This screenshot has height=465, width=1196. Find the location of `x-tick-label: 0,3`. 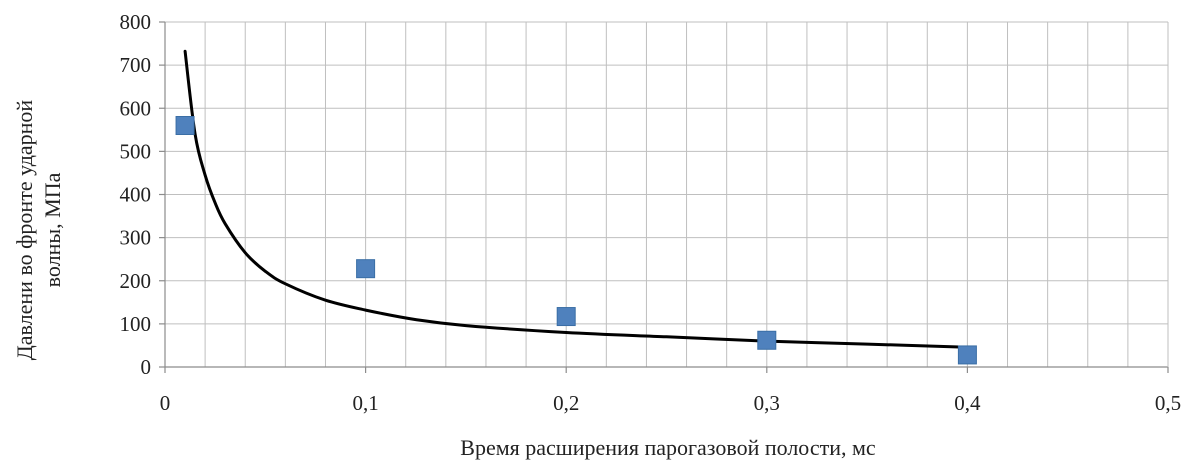

x-tick-label: 0,3 is located at coordinates (767, 403).